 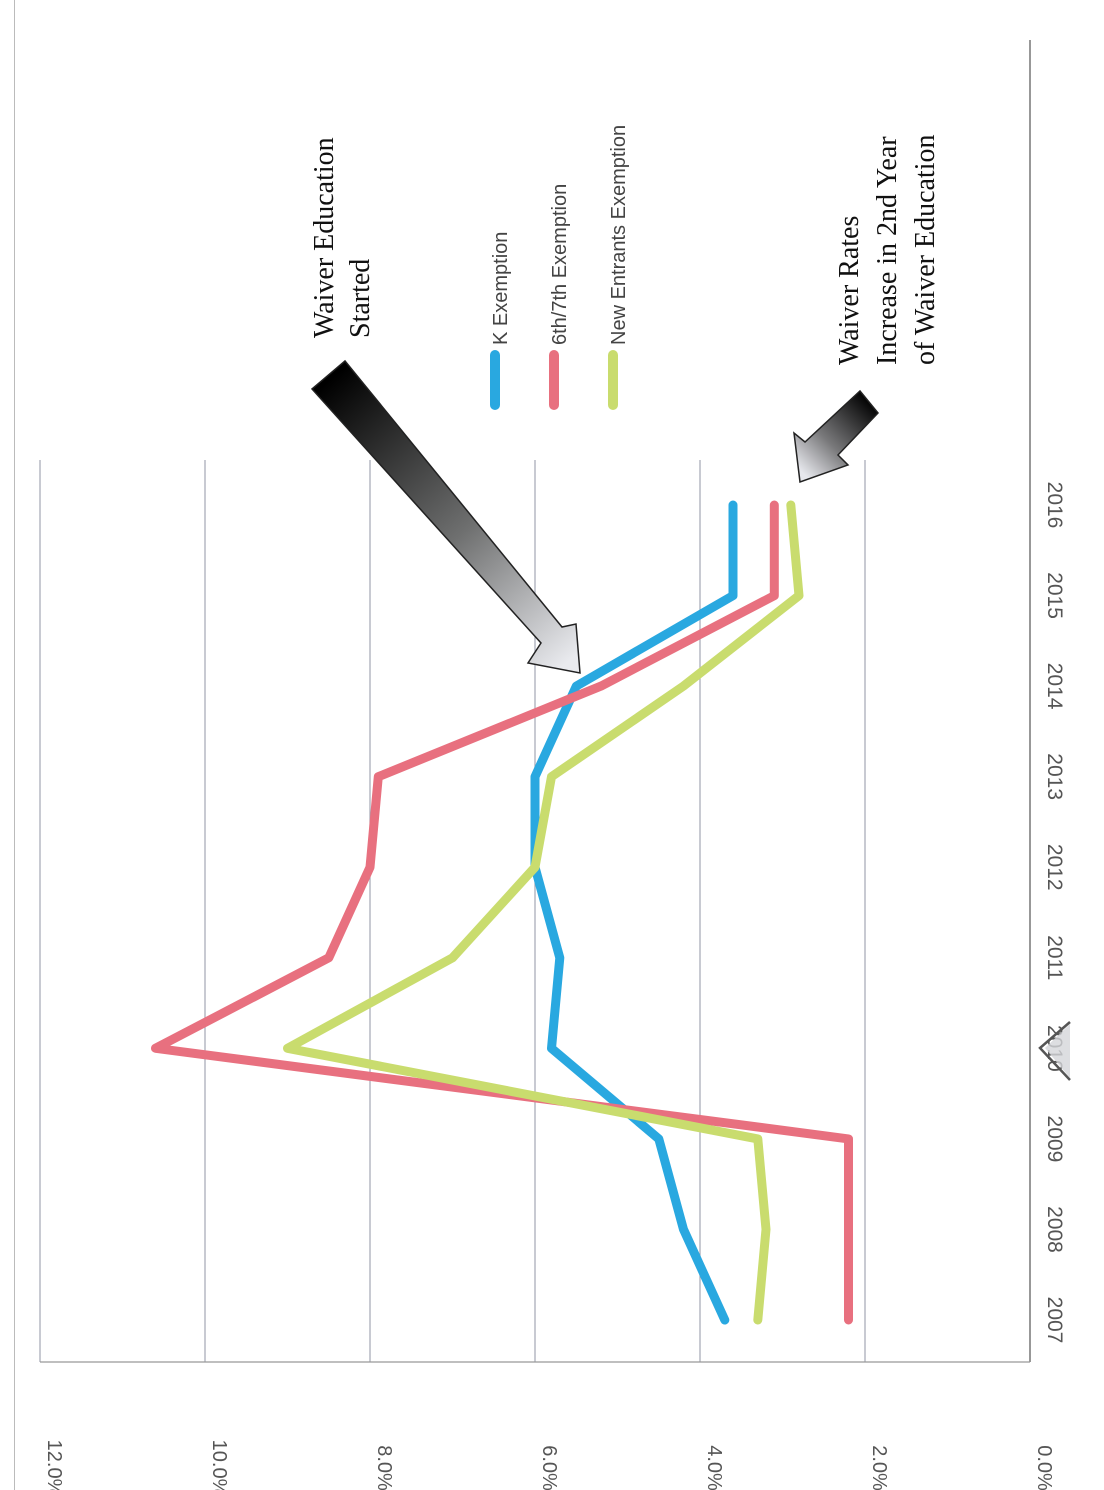 I want to click on annotation-arrow-rates-increase, so click(x=836, y=436).